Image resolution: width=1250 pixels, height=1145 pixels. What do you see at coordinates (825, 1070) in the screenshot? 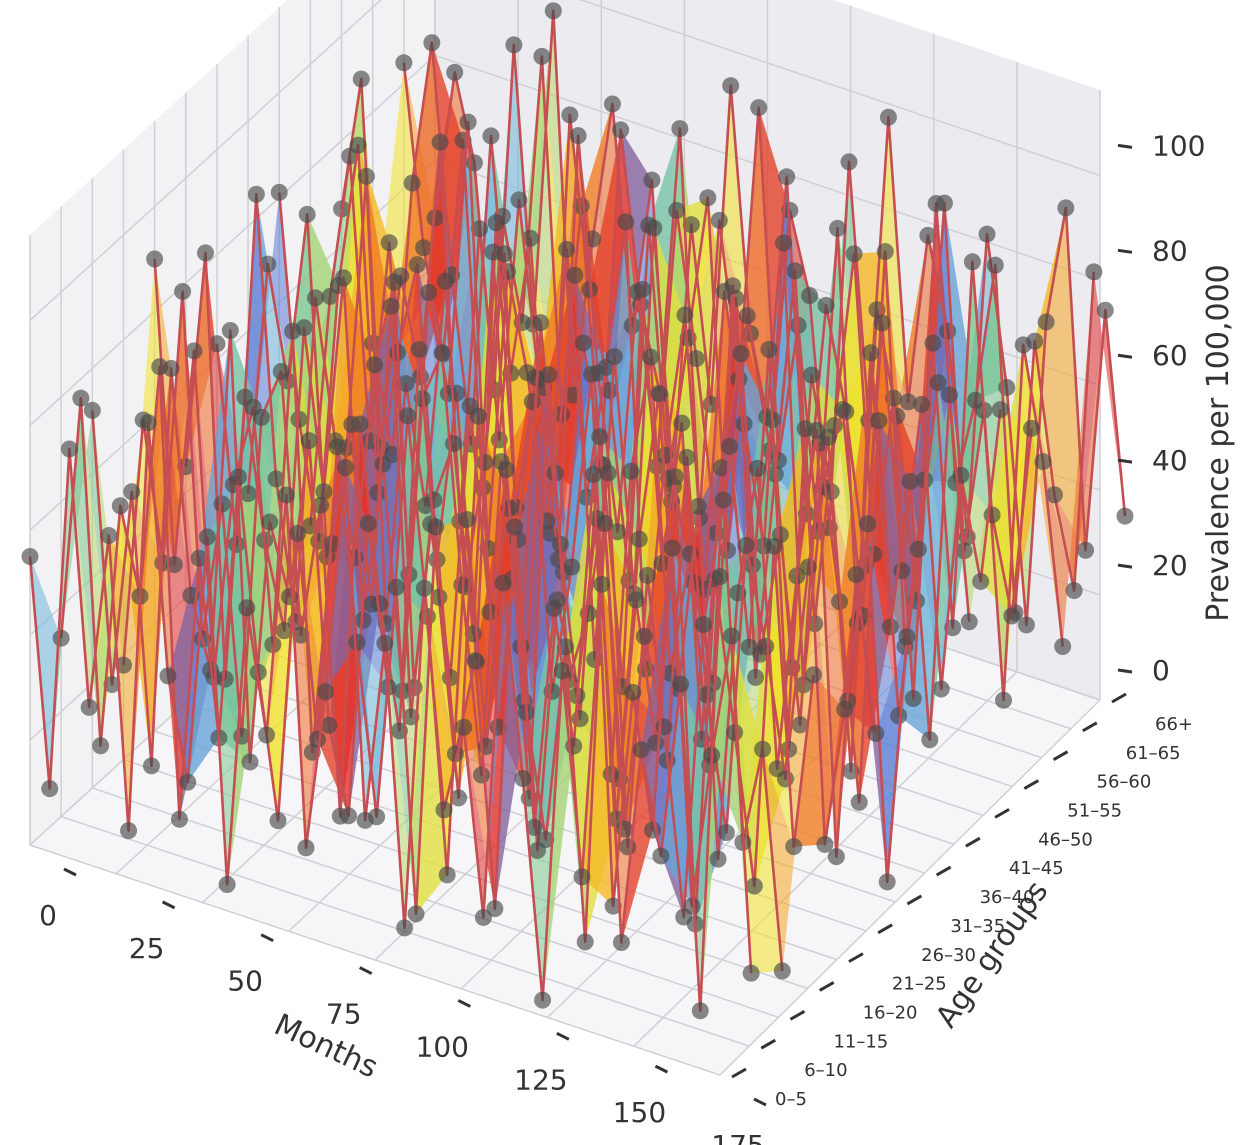
I see `y-tick-label: 6–10` at bounding box center [825, 1070].